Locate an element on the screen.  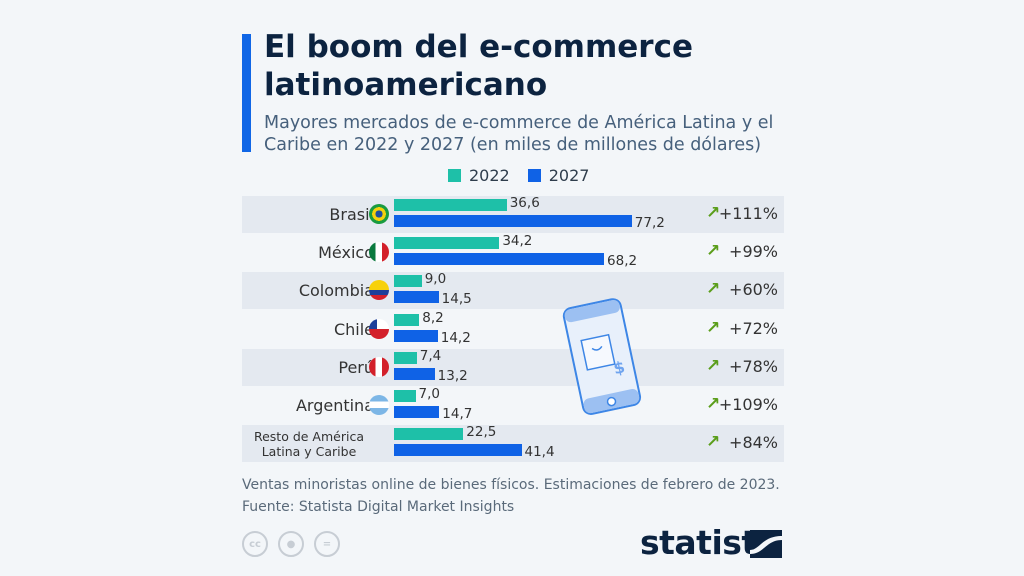
data-label-2027: 68,2 is located at coordinates (622, 261).